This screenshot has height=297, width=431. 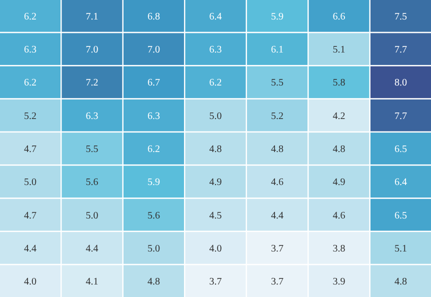 I want to click on data-label: 3.9, so click(x=339, y=282).